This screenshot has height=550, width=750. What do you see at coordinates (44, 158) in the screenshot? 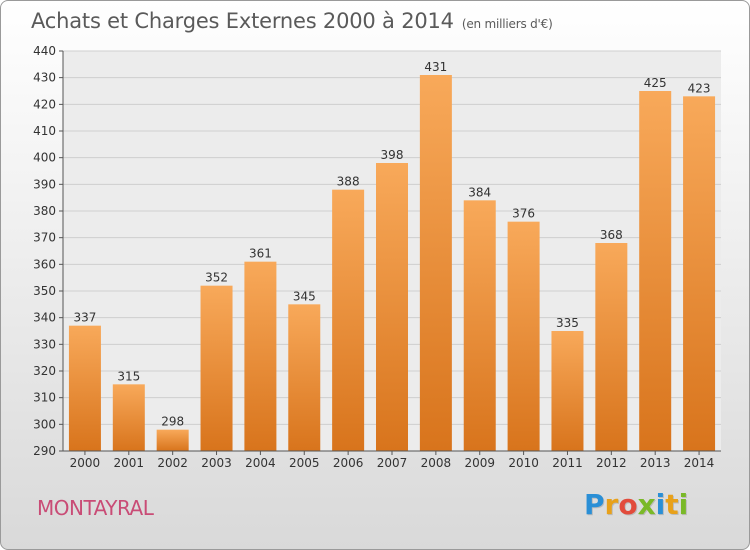
I see `y-tick-label: 400` at bounding box center [44, 158].